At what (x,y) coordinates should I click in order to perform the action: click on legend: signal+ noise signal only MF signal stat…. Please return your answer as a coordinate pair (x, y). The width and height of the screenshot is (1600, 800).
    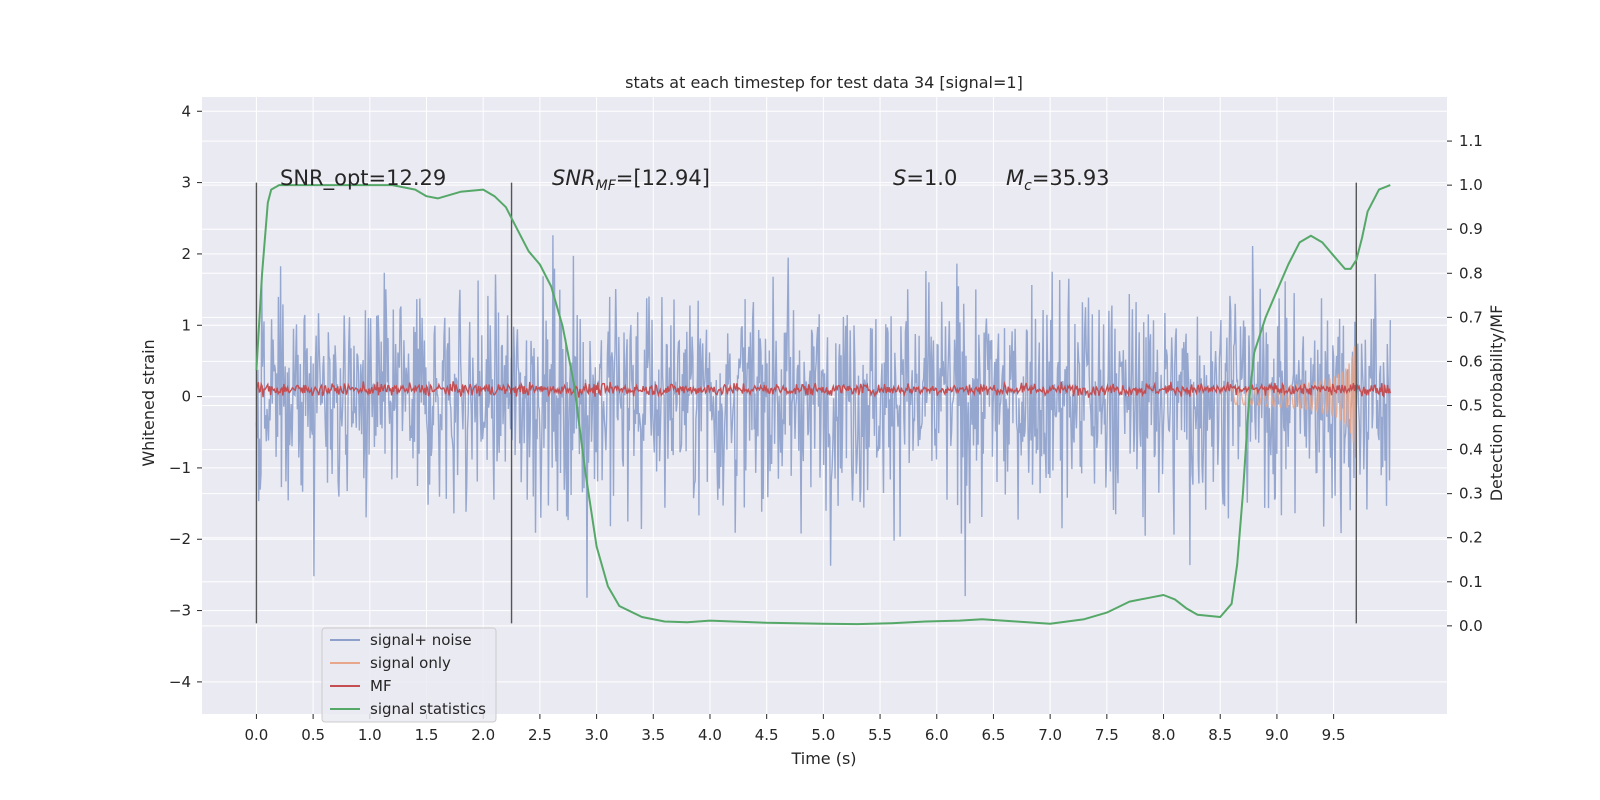
    Looking at the image, I should click on (409, 675).